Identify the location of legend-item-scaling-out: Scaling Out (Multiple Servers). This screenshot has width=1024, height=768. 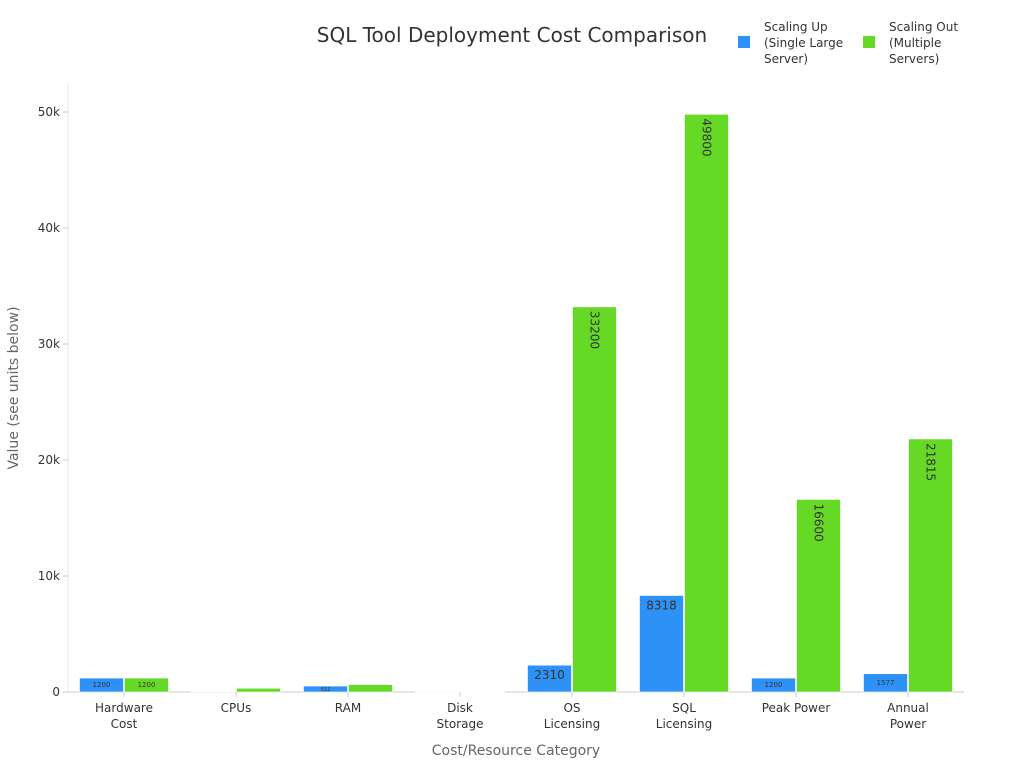
(910, 43).